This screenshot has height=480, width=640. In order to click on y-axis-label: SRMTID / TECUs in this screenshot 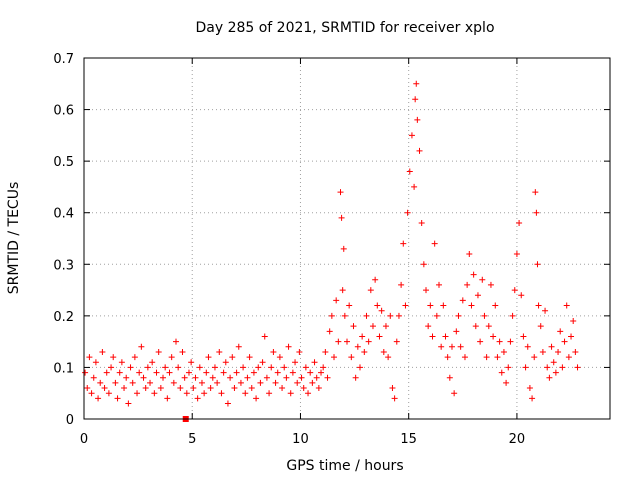, I will do `click(14, 238)`.